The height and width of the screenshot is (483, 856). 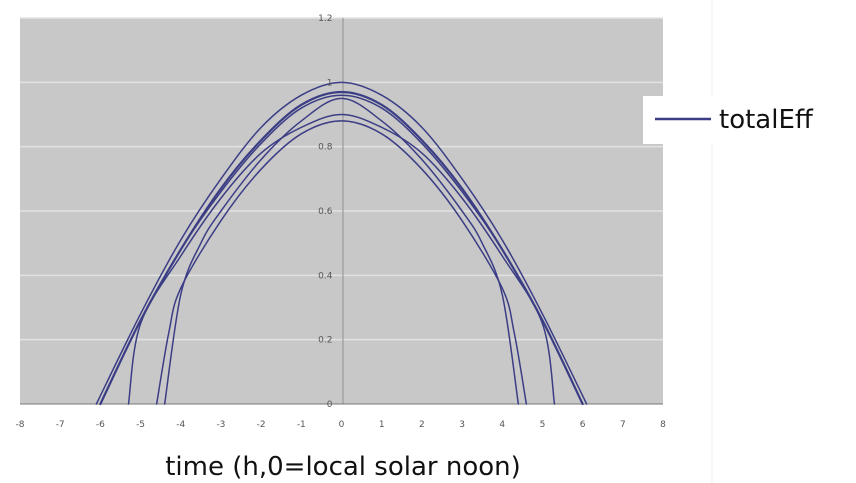 What do you see at coordinates (330, 83) in the screenshot?
I see `y-tick-label: 1` at bounding box center [330, 83].